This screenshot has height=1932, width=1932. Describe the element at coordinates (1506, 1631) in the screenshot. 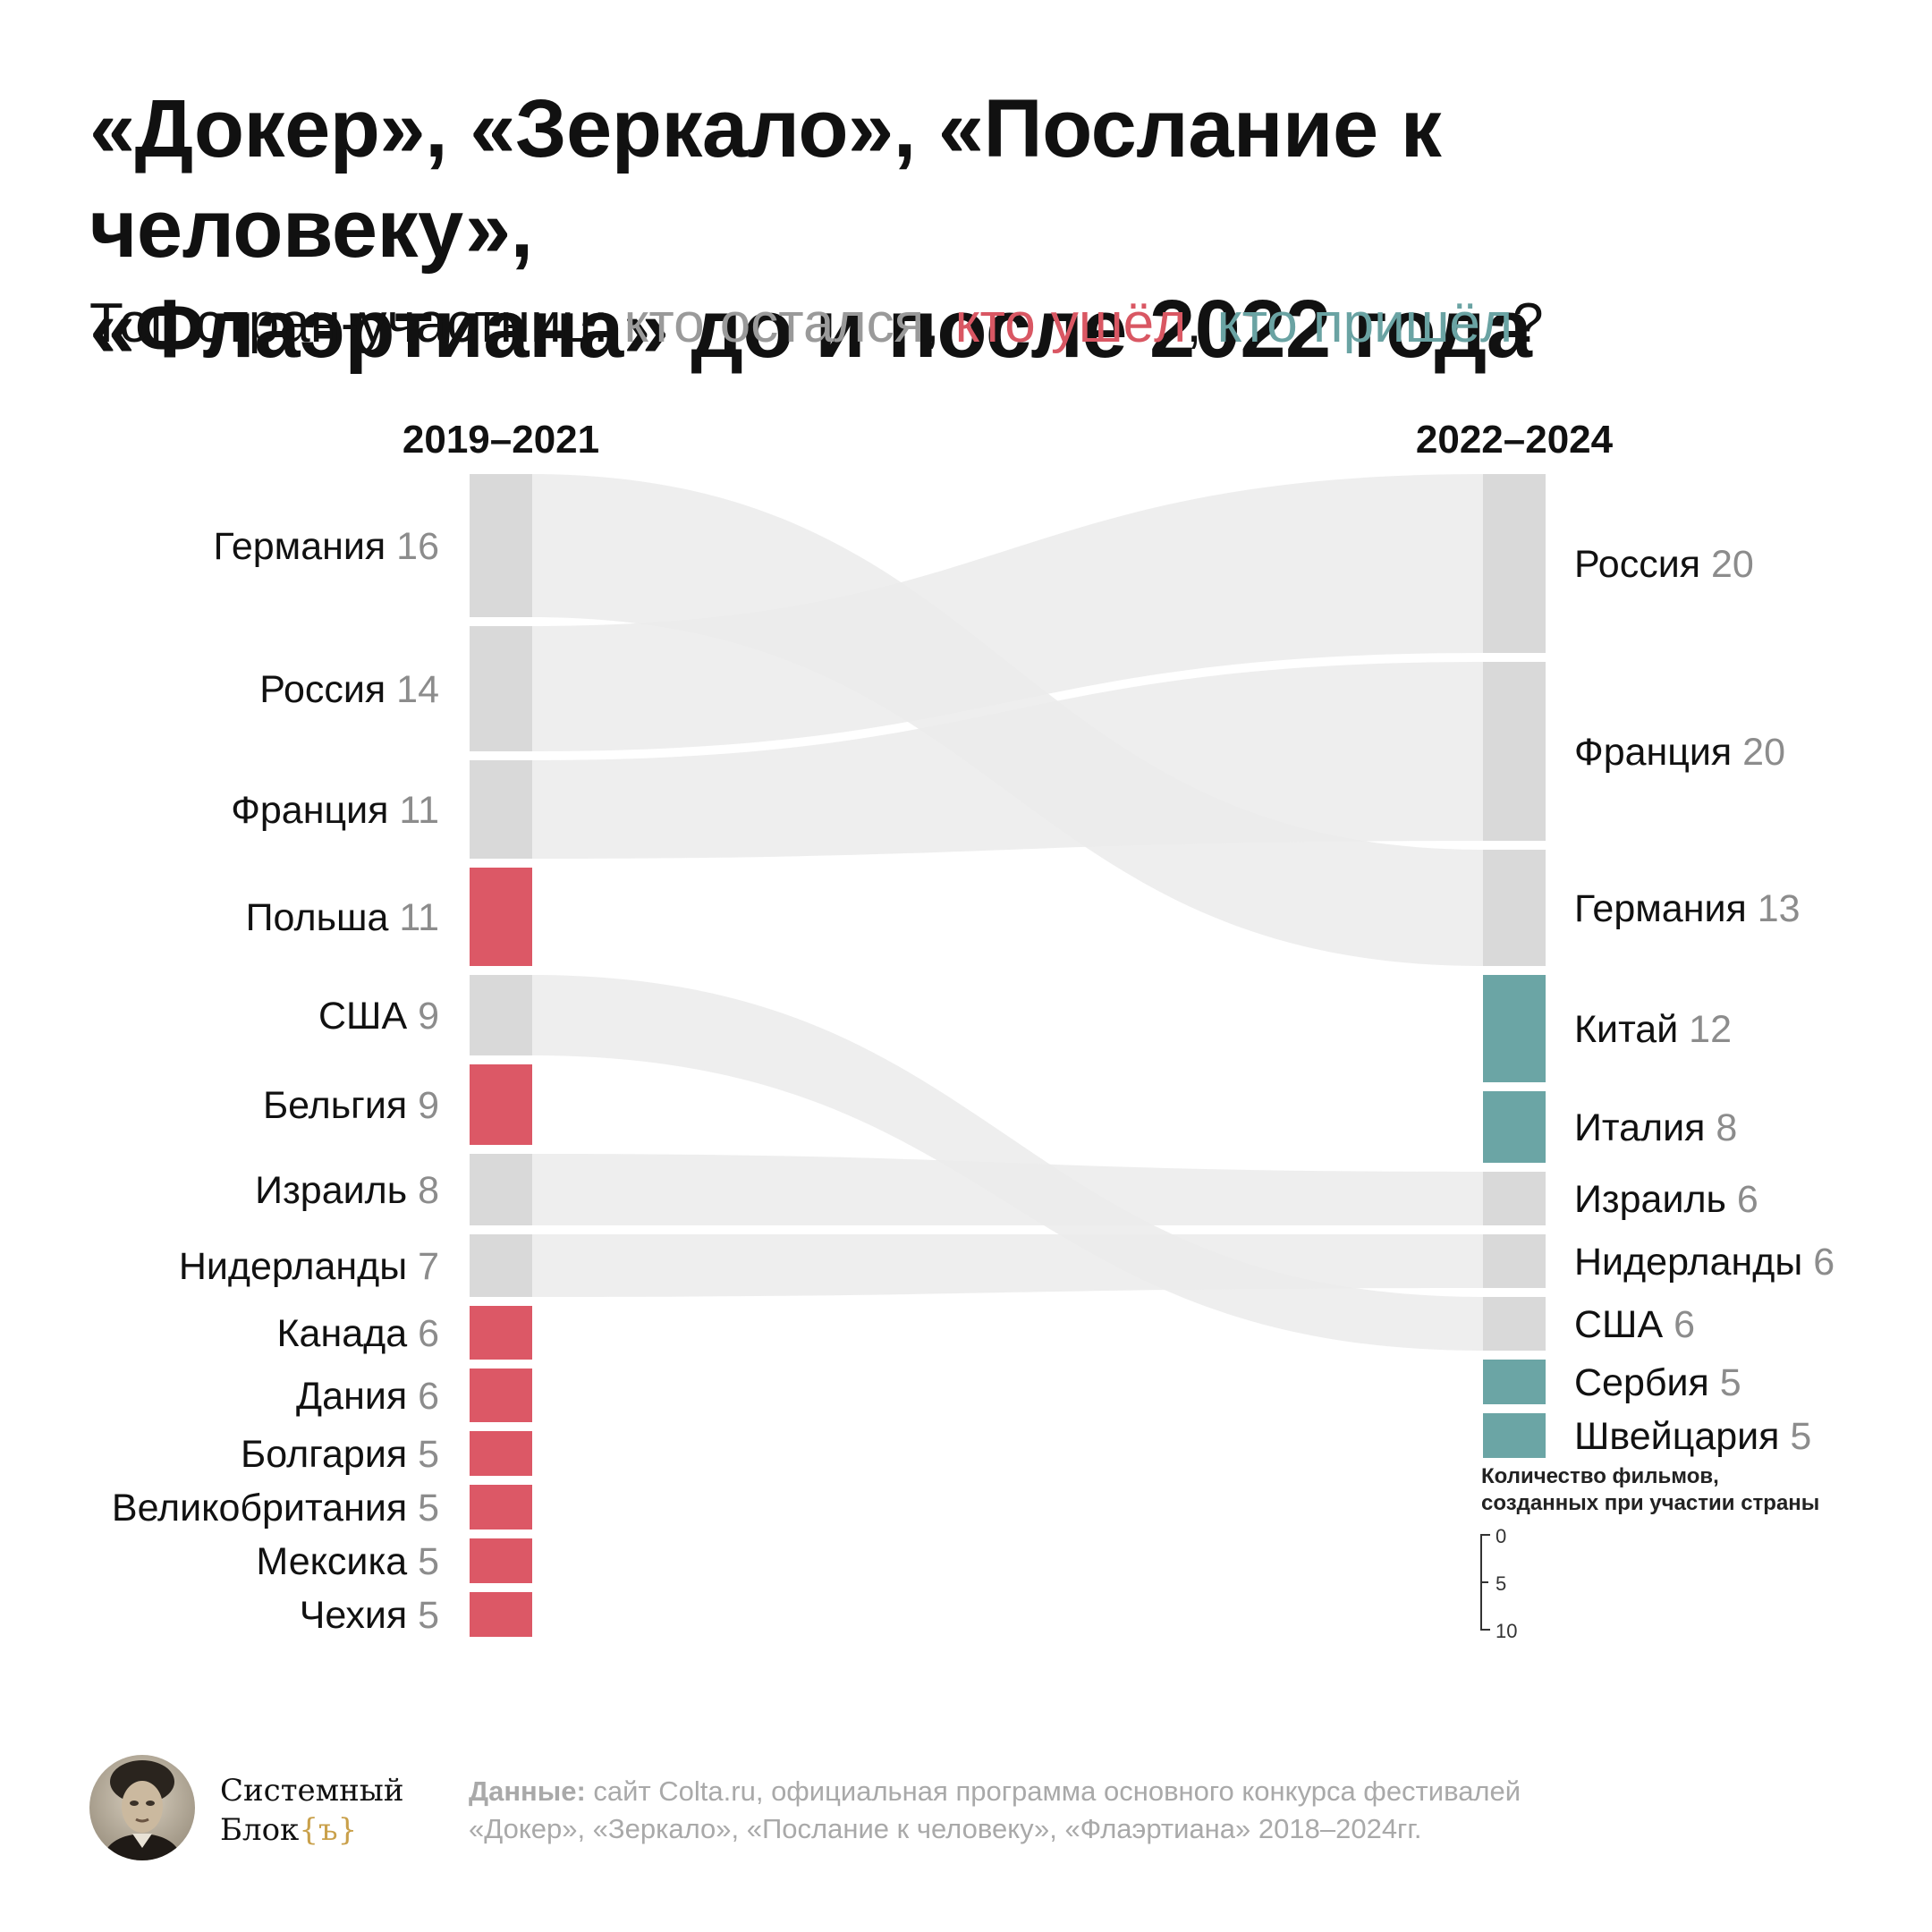

I see `legend-tick-10: 10` at that location.